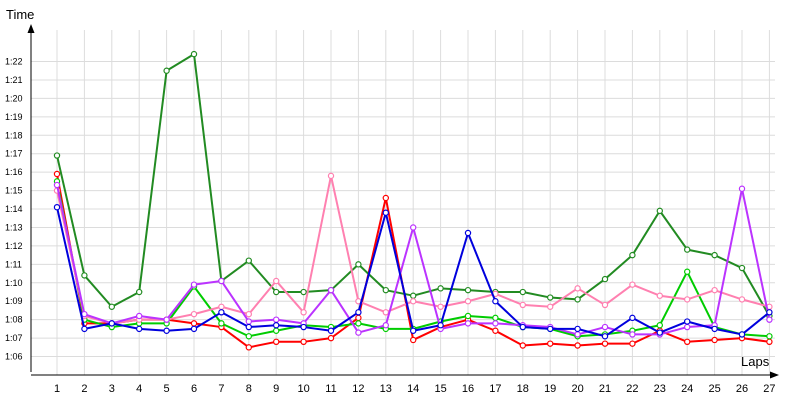  Describe the element at coordinates (605, 389) in the screenshot. I see `x-tick-label: 21` at that location.